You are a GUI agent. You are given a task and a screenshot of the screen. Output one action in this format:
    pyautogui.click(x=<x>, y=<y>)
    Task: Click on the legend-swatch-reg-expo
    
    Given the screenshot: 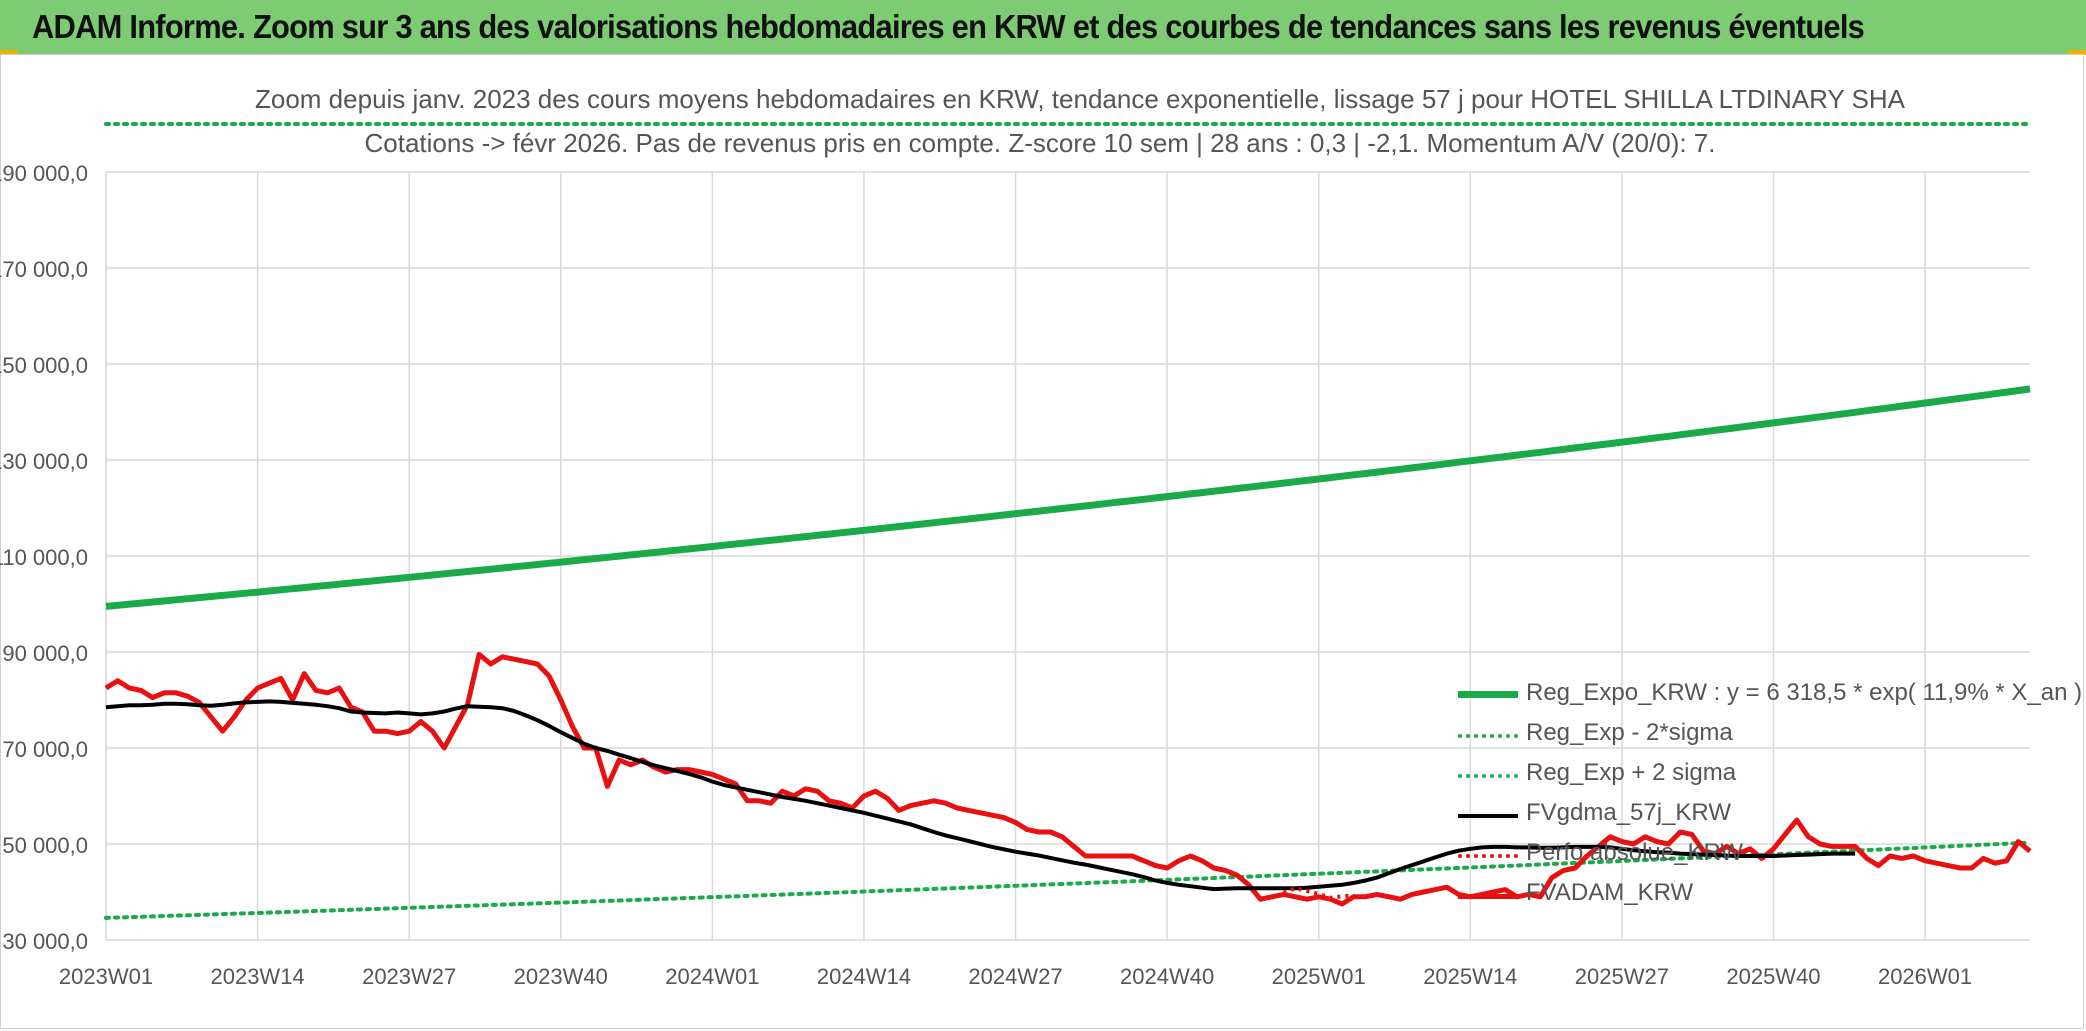 What is the action you would take?
    pyautogui.click(x=1488, y=694)
    